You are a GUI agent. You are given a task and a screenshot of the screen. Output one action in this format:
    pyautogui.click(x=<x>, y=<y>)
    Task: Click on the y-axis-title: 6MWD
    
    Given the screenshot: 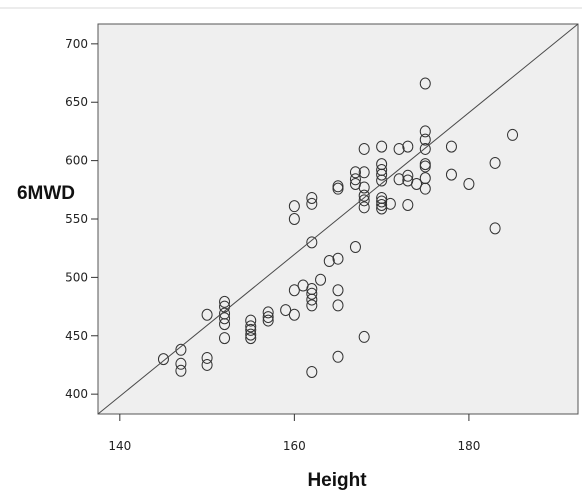 What is the action you would take?
    pyautogui.click(x=46, y=193)
    